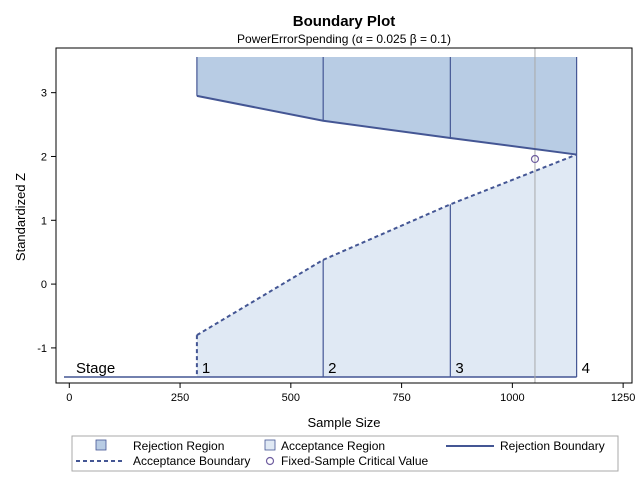 Image resolution: width=640 pixels, height=480 pixels. What do you see at coordinates (586, 368) in the screenshot?
I see `stage-label-4: 4` at bounding box center [586, 368].